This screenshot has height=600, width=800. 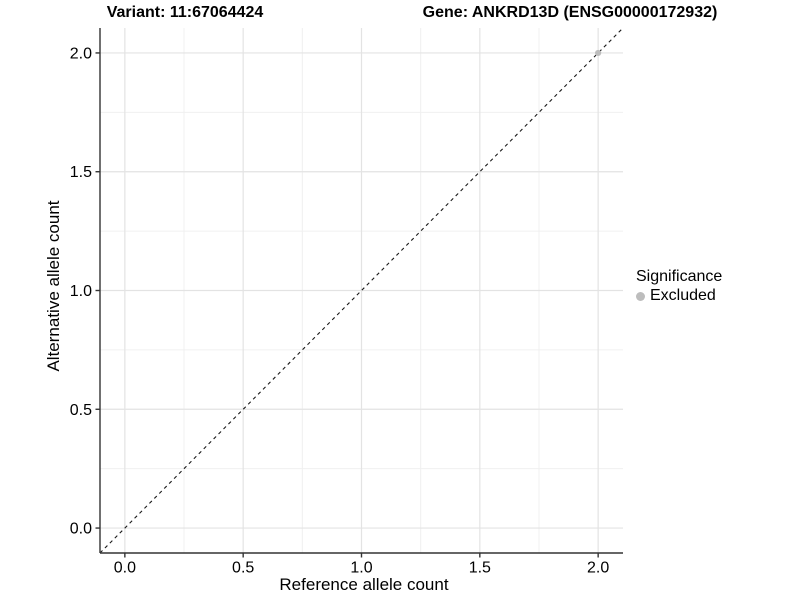 I want to click on x-tick-label: 0.0, so click(x=125, y=568).